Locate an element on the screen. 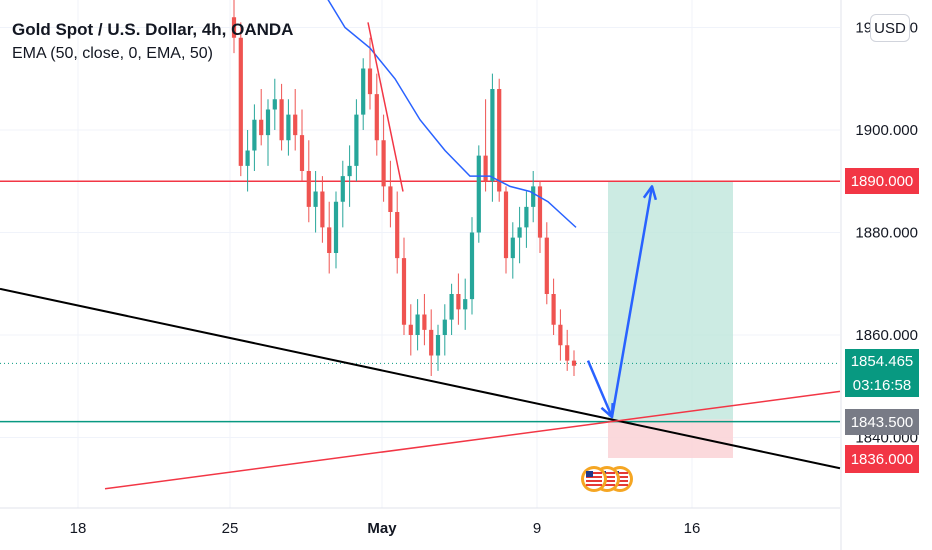 This screenshot has height=550, width=932. economic-event-icons is located at coordinates (607, 479).